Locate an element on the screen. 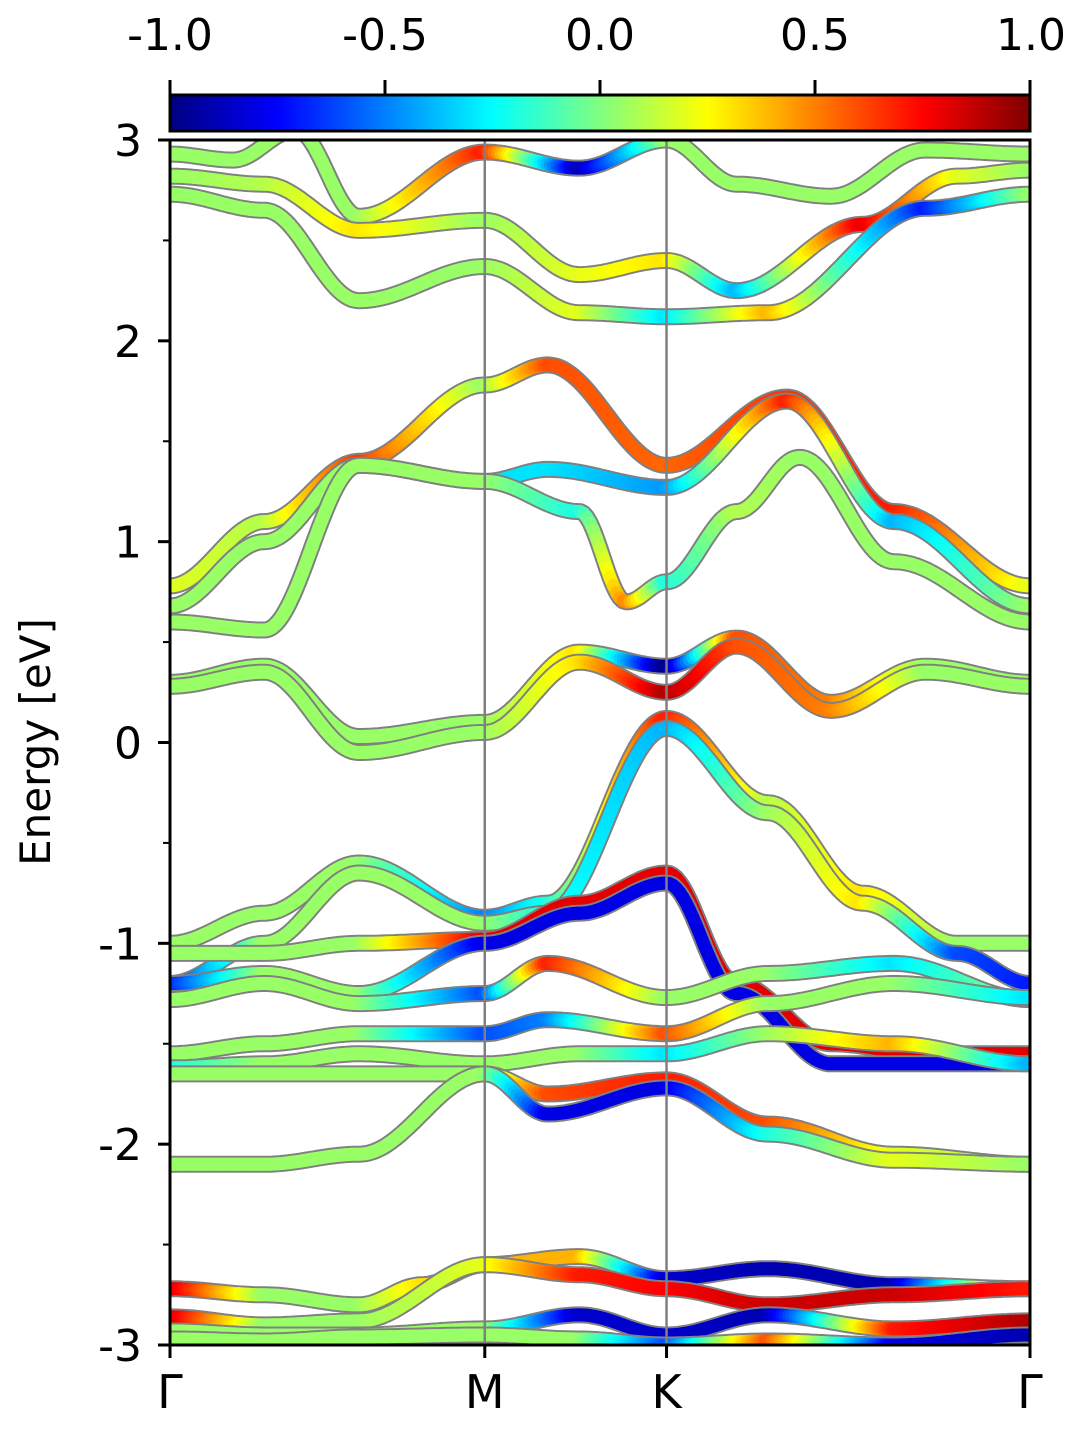  colorbar-tick-label: -0.5 is located at coordinates (385, 35).